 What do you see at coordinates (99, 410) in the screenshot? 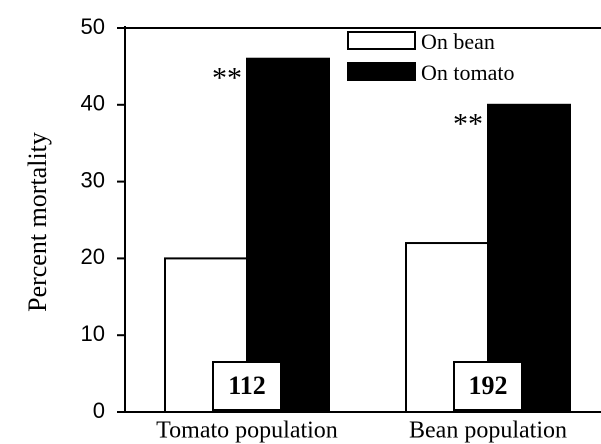
I see `y-tick-label: 0` at bounding box center [99, 410].